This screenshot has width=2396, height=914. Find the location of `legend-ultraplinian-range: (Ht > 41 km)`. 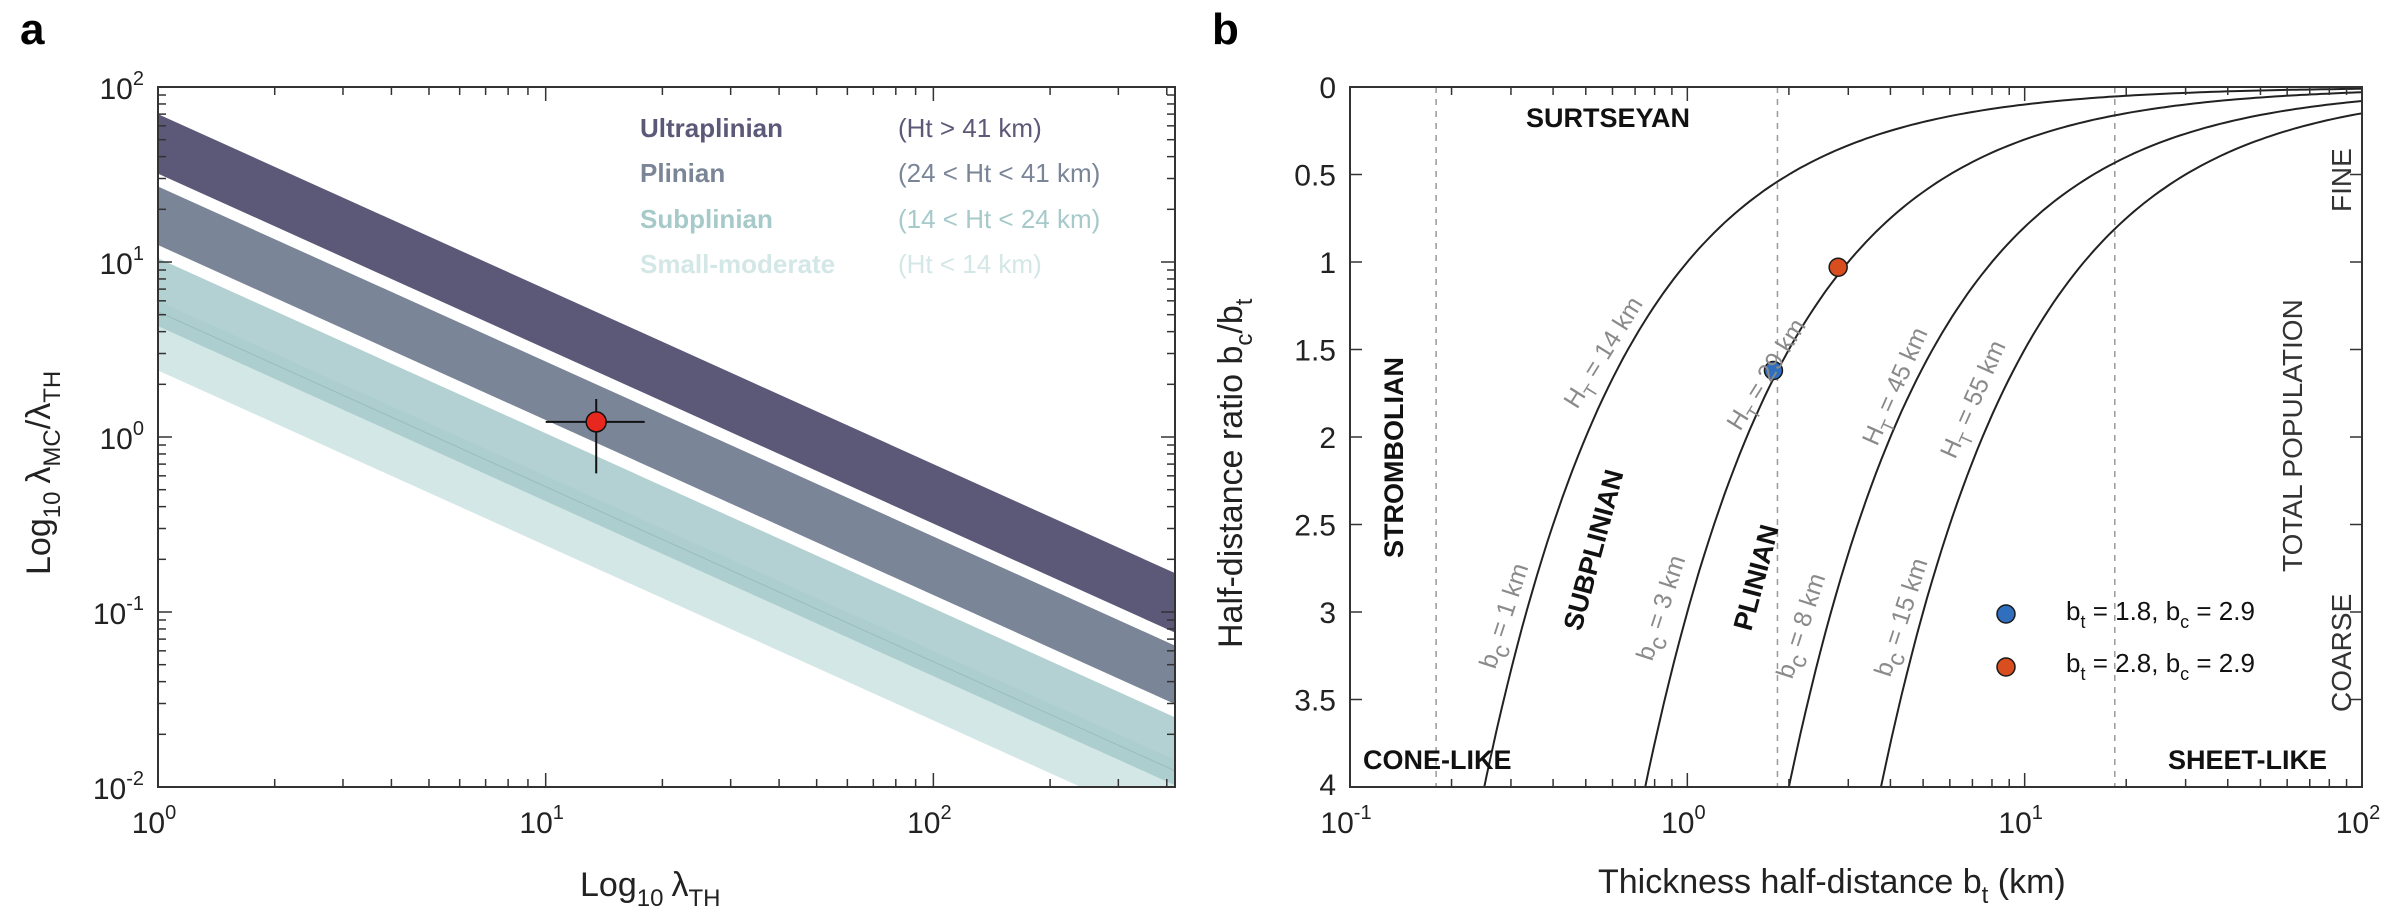

legend-ultraplinian-range: (Ht > 41 km) is located at coordinates (970, 128).